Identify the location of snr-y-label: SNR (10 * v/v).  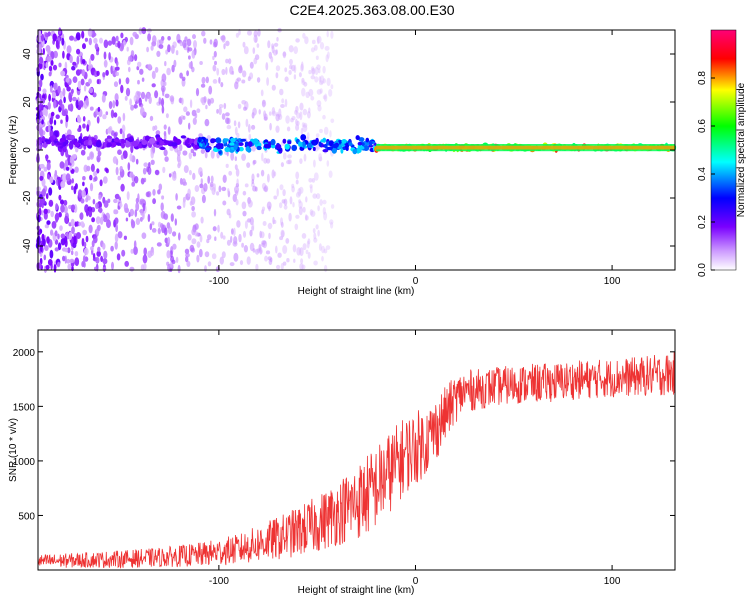
(13, 450).